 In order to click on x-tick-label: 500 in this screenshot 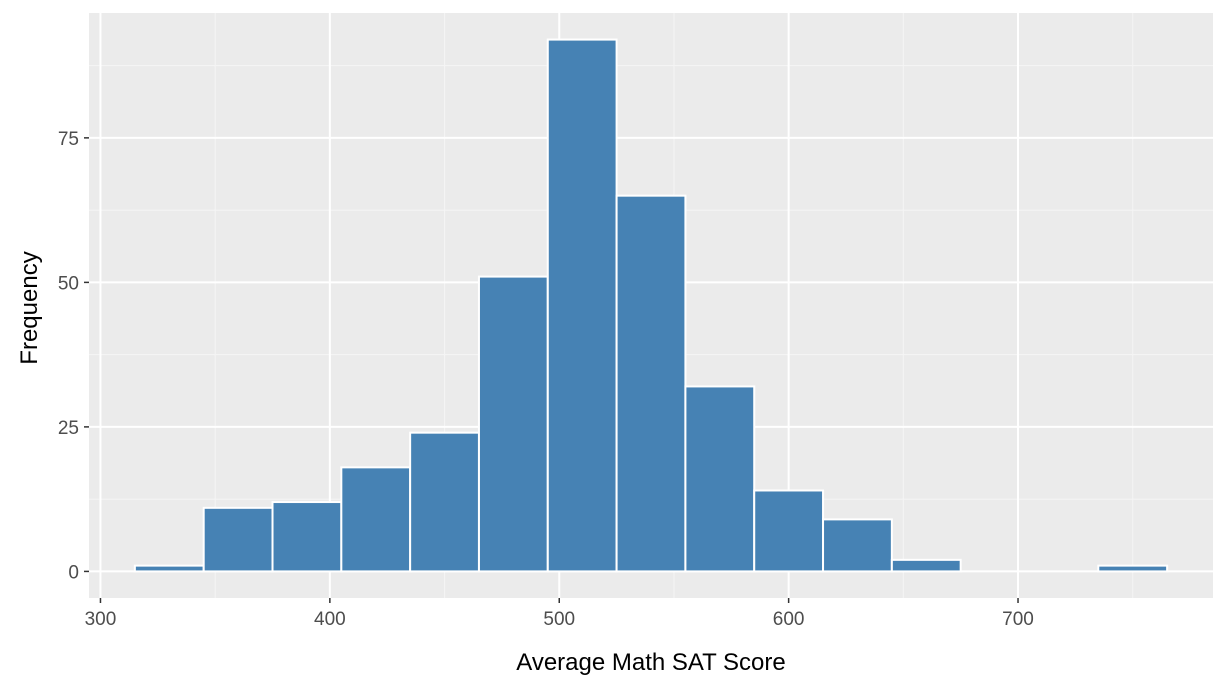, I will do `click(559, 619)`.